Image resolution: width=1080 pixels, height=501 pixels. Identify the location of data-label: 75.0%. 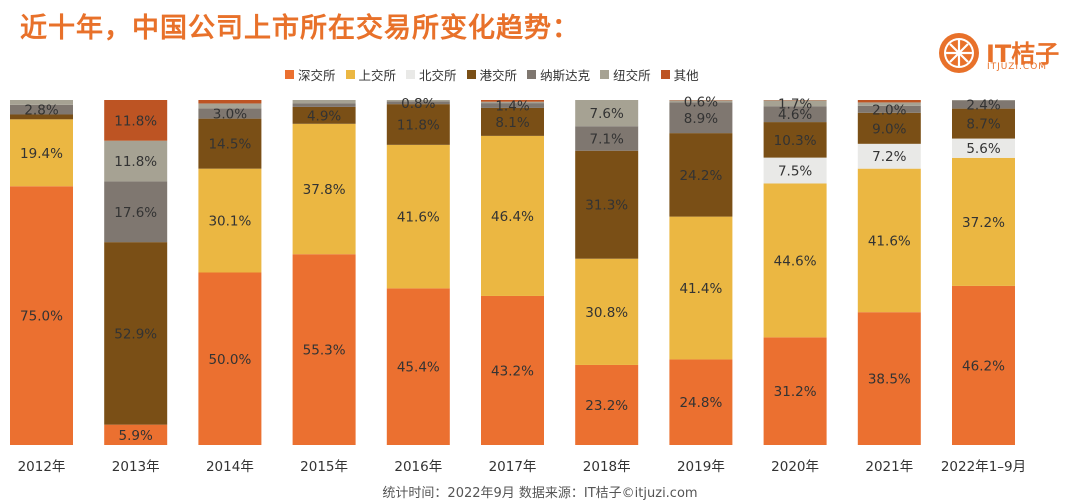
(41, 317).